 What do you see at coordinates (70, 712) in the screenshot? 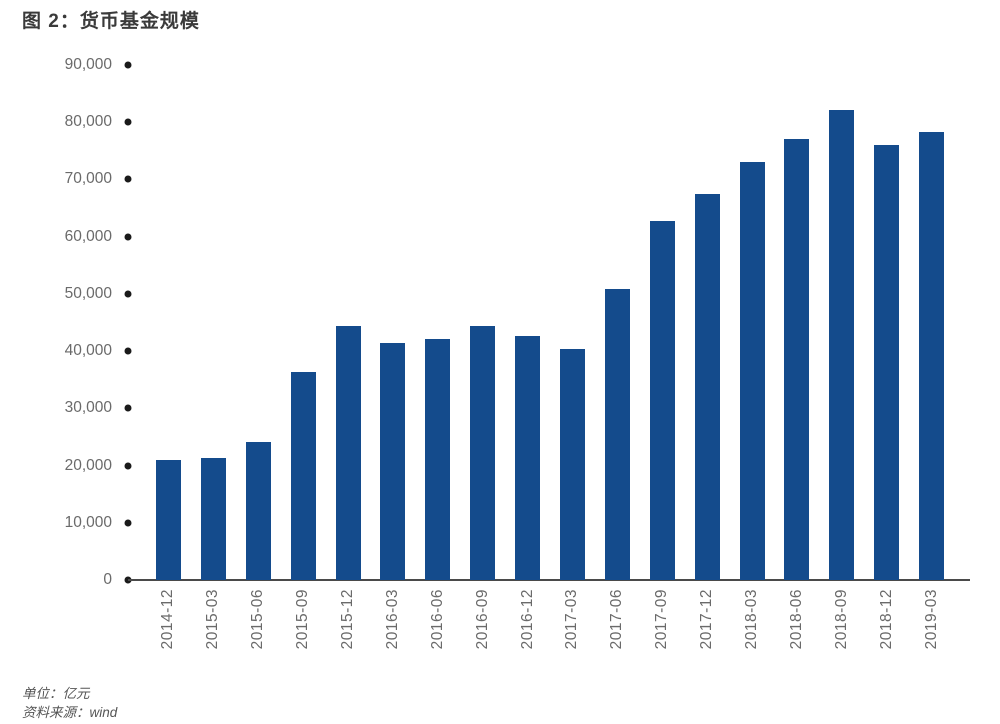
I see `source-note: 资料来源：wind` at bounding box center [70, 712].